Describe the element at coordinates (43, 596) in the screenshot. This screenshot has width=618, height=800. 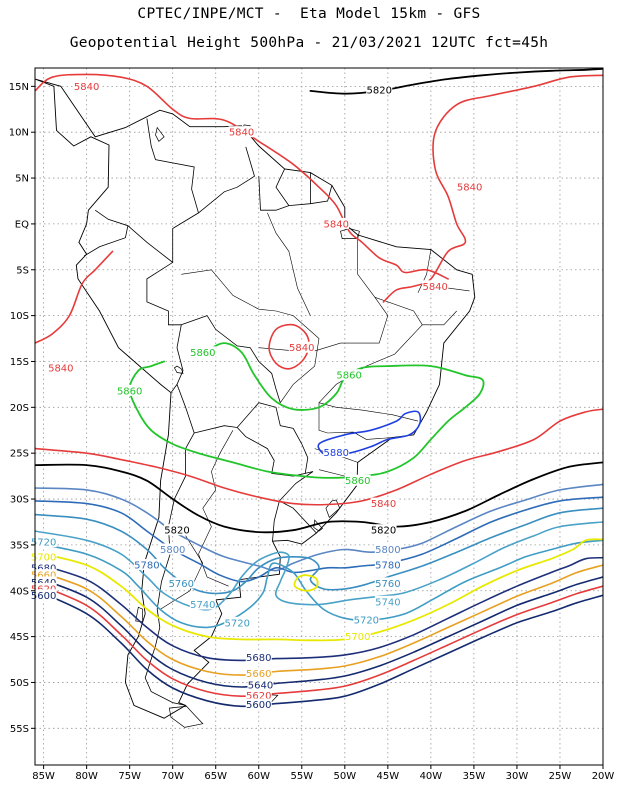
I see `contour-label: 5600` at that location.